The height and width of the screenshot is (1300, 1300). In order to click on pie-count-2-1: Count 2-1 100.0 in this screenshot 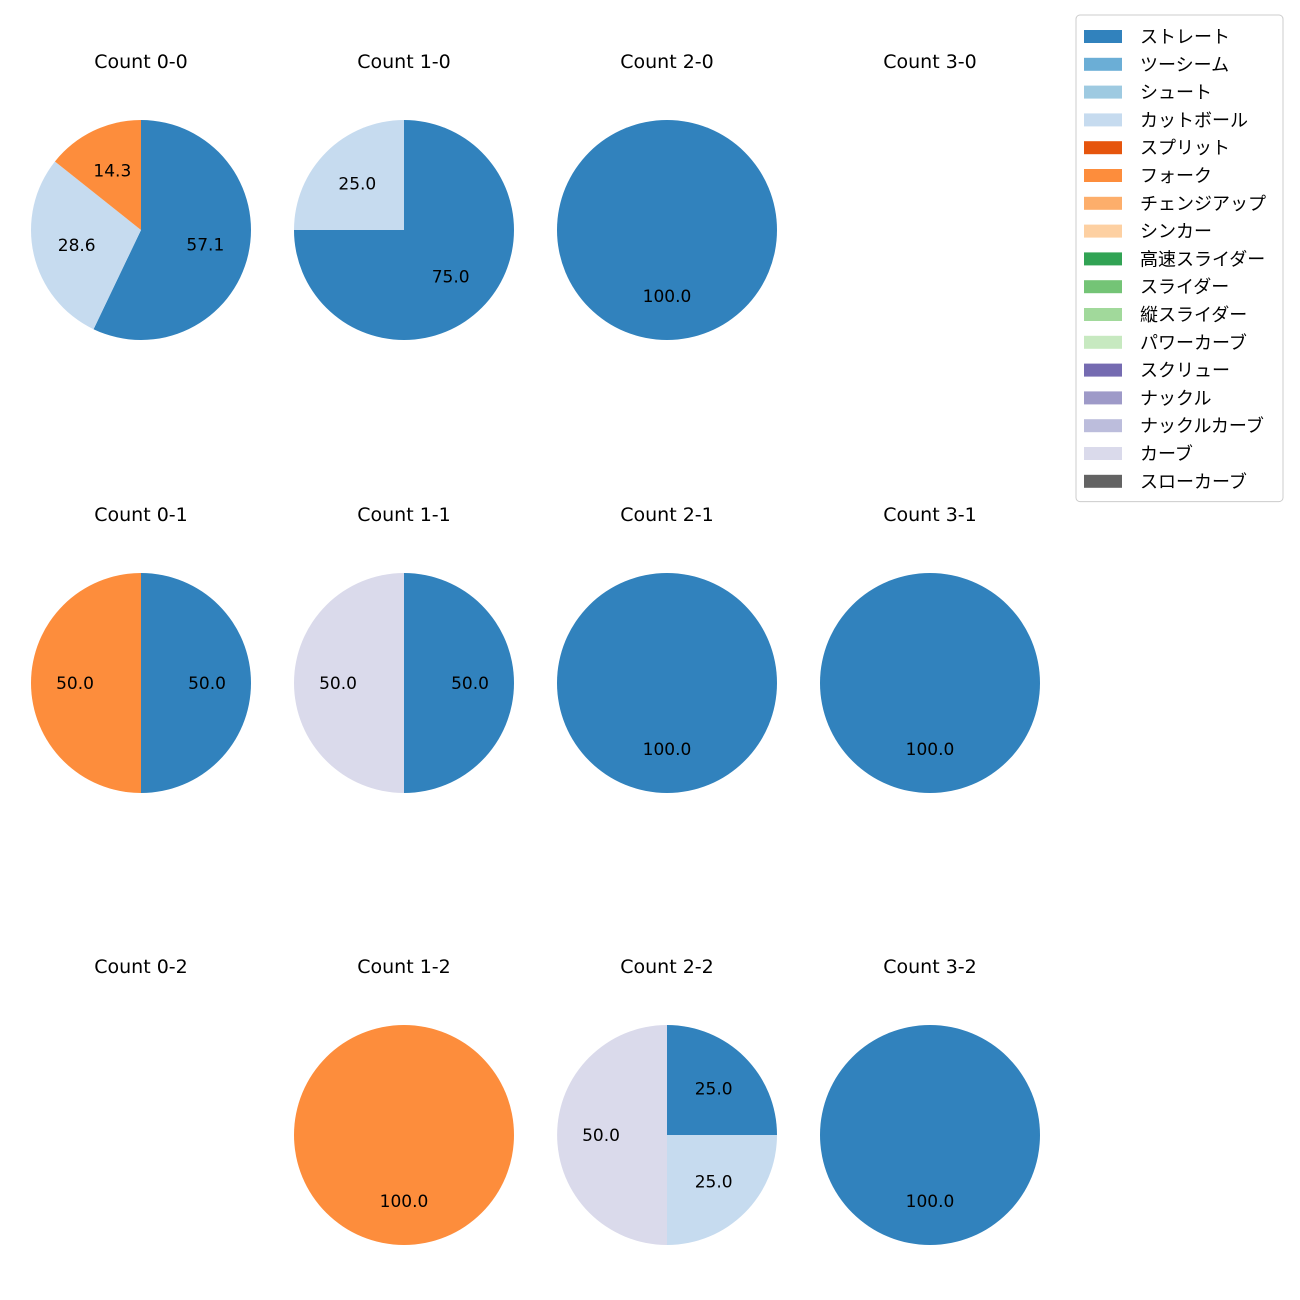, I will do `click(667, 648)`.